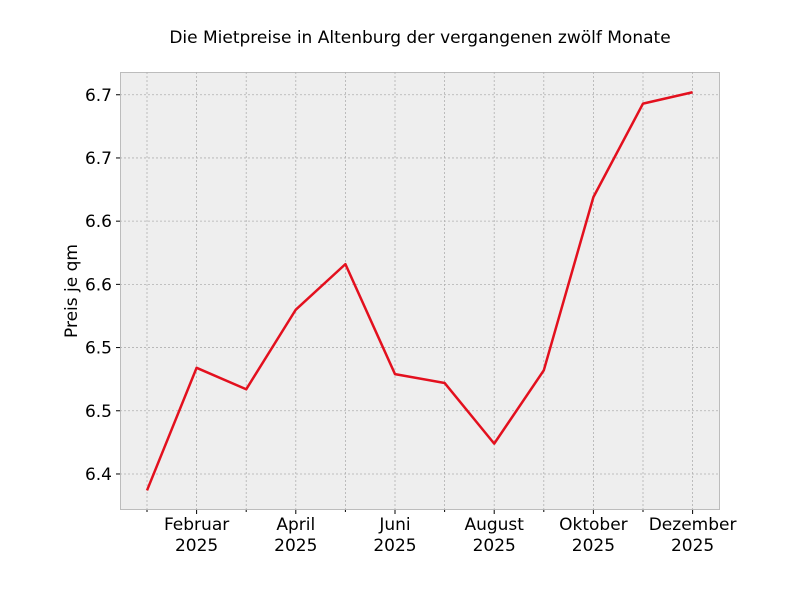 The width and height of the screenshot is (800, 604). What do you see at coordinates (98, 475) in the screenshot?
I see `y-tick-label: 6.4` at bounding box center [98, 475].